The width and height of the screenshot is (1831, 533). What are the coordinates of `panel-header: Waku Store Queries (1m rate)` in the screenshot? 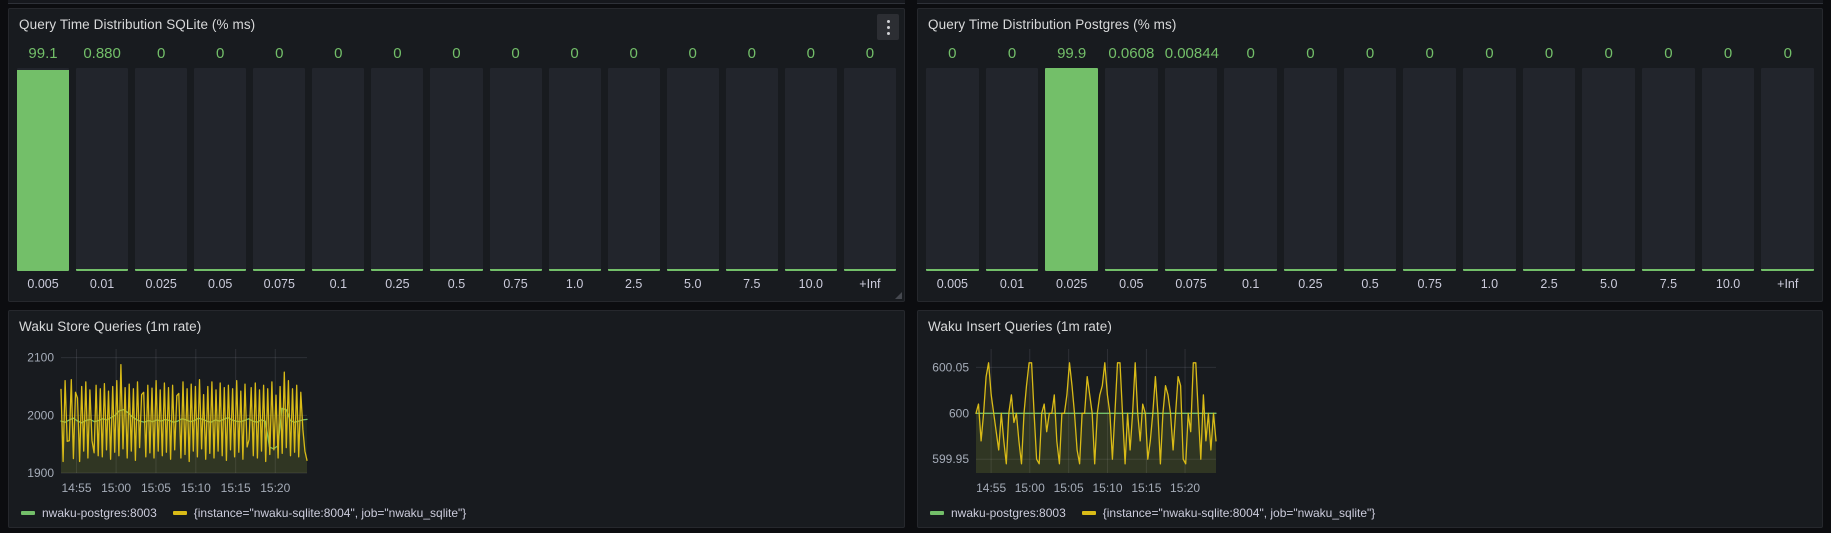 It's located at (456, 326).